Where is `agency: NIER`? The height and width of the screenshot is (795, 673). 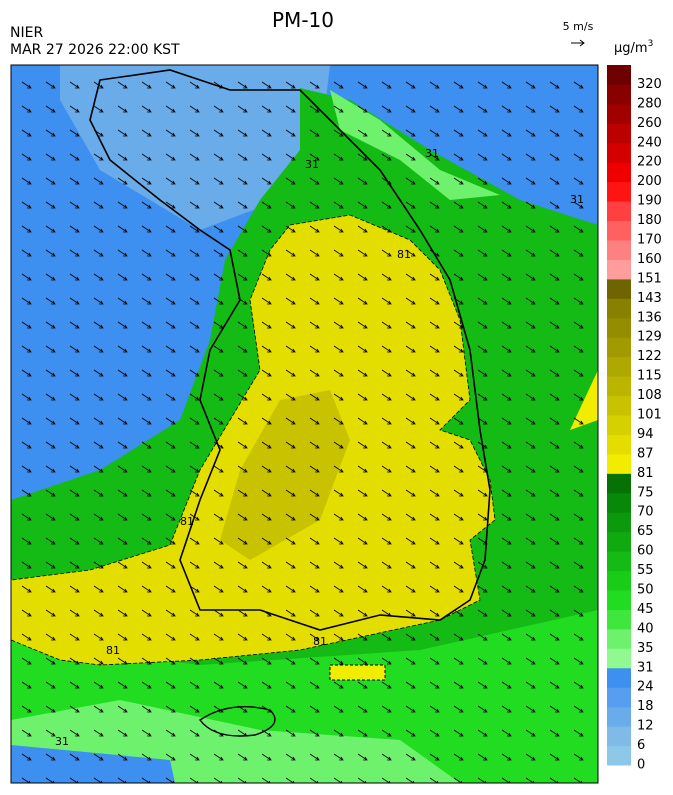
agency: NIER is located at coordinates (26, 33).